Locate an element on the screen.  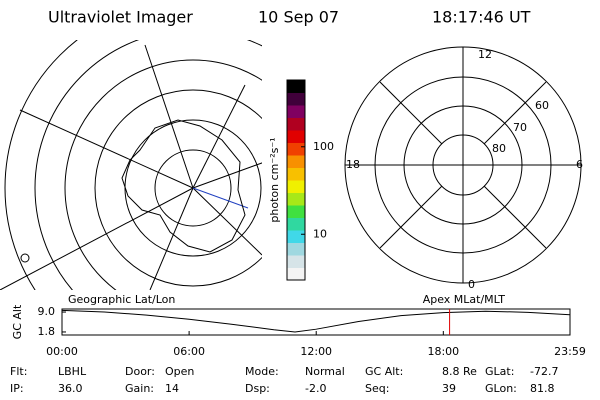
footer-value: -72.7 is located at coordinates (544, 371).